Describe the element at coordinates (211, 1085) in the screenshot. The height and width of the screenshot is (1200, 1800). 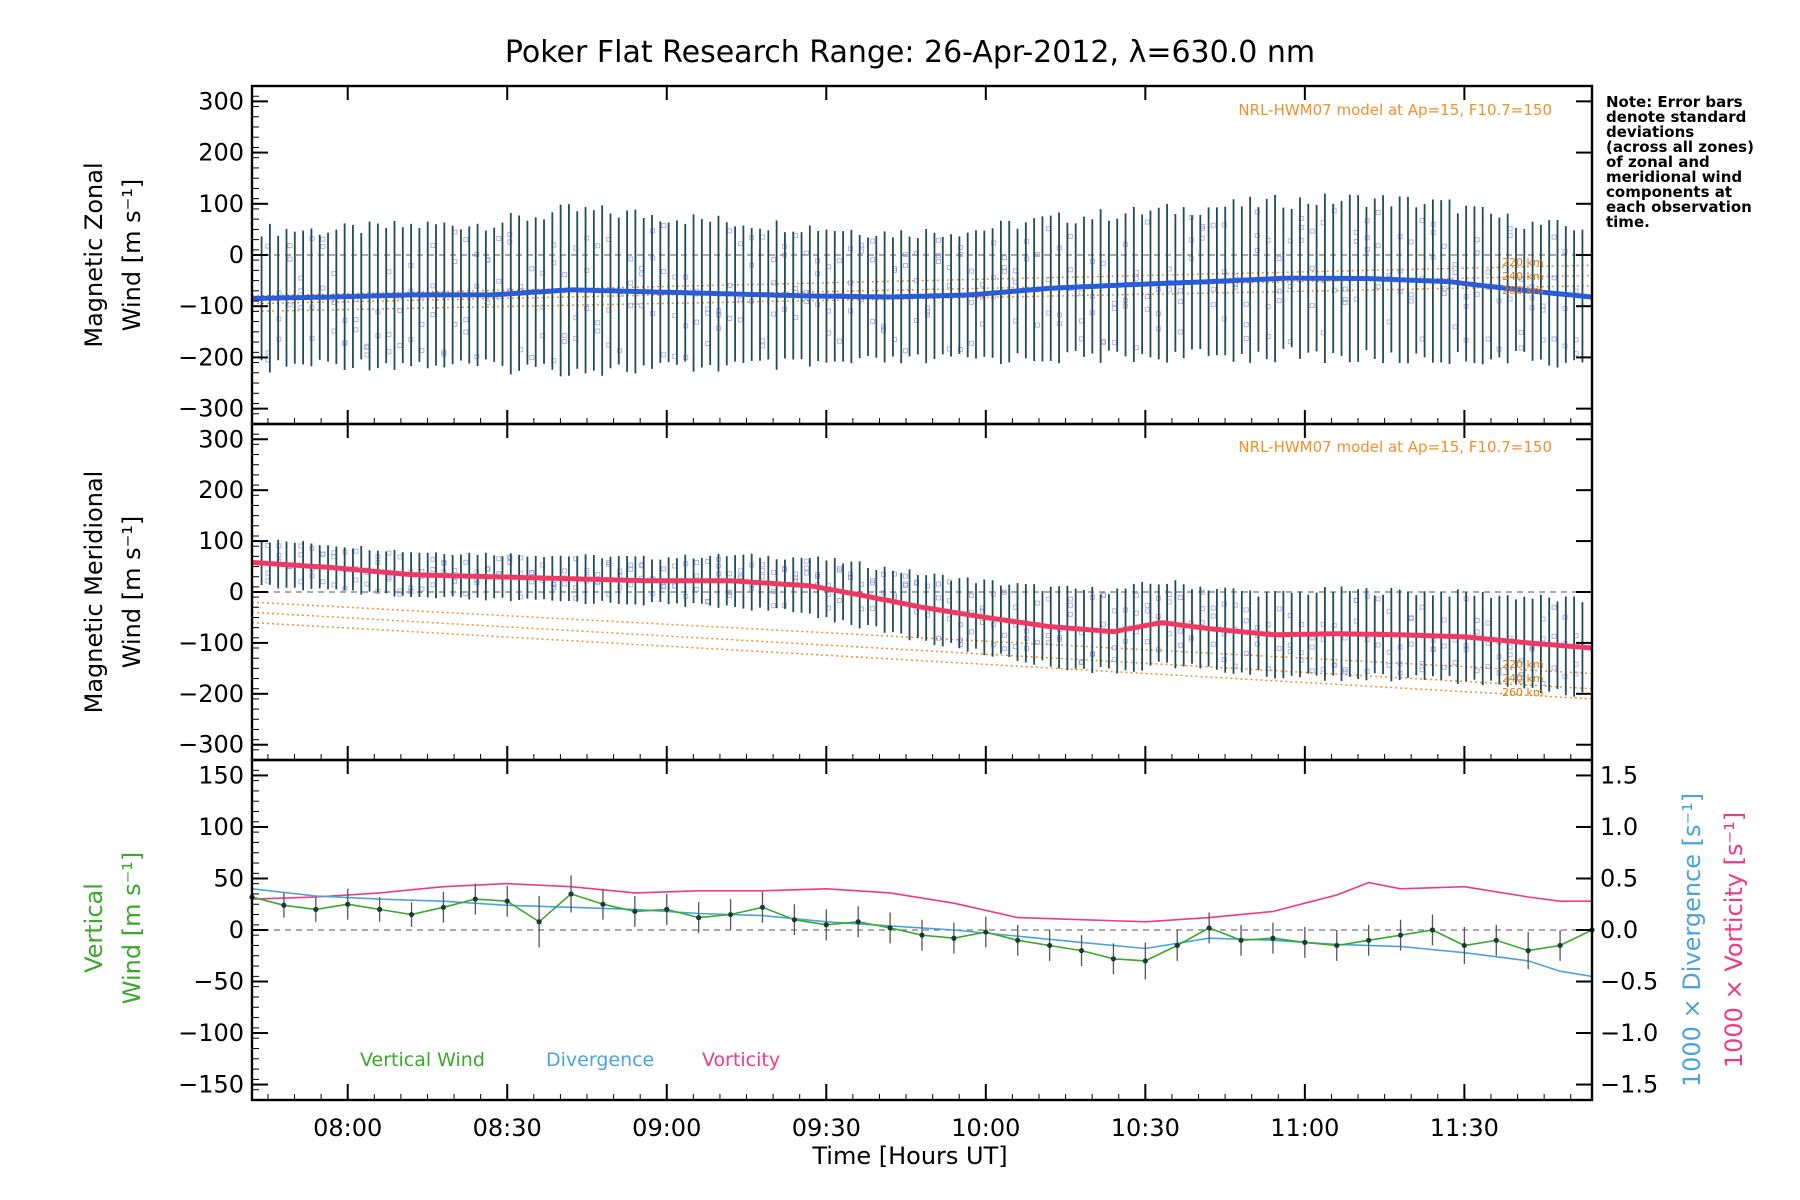
I see `y-axis-tick-label: −150` at that location.